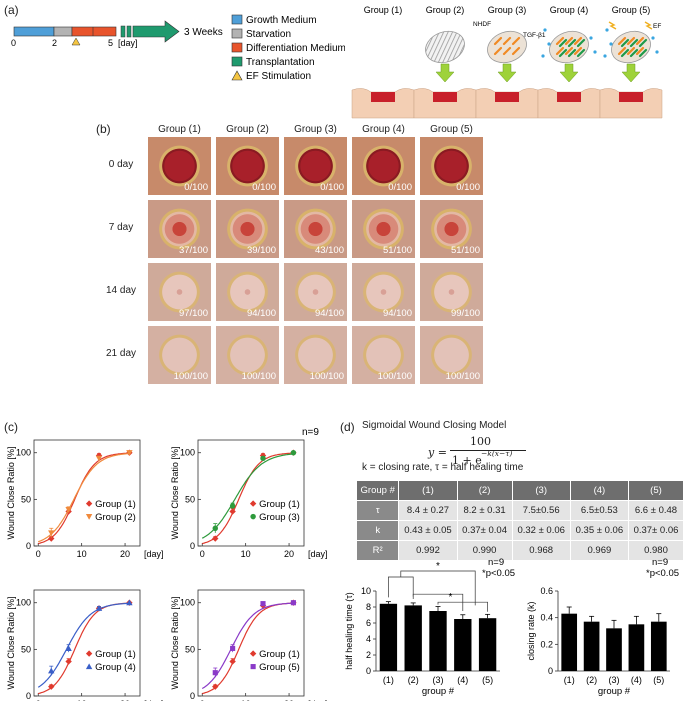 Image resolution: width=685 pixels, height=701 pixels. What do you see at coordinates (115, 517) in the screenshot?
I see `legend-entry: Group (2)` at bounding box center [115, 517].